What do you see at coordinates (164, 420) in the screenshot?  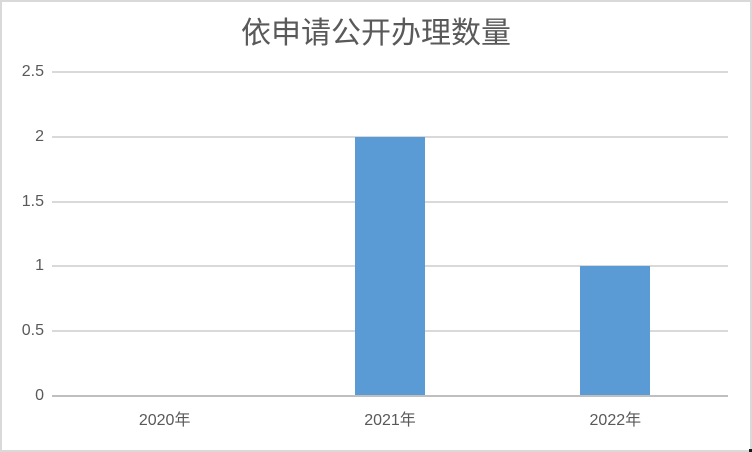 I see `x-tick-label: 2020年` at bounding box center [164, 420].